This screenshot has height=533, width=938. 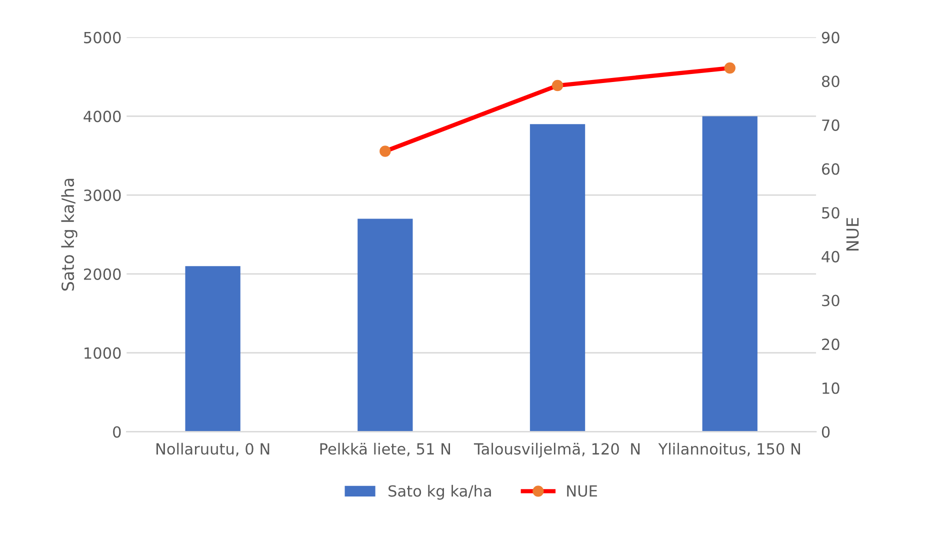 What do you see at coordinates (831, 213) in the screenshot?
I see `y2-tick-label: 50` at bounding box center [831, 213].